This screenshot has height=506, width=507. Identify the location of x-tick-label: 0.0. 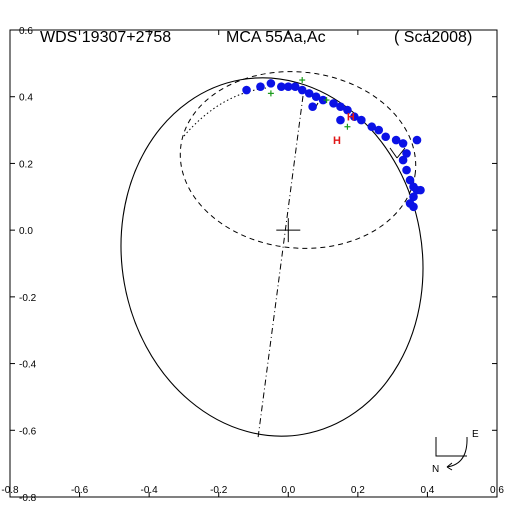
(288, 490).